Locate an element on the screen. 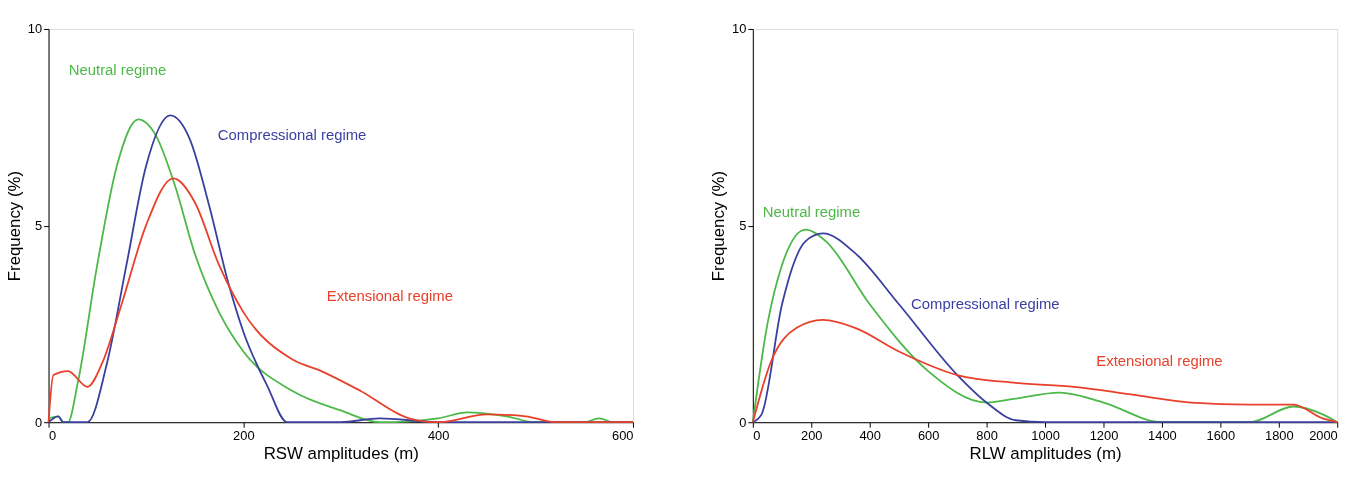 The height and width of the screenshot is (488, 1364). x-axis-title: RLW amplitudes (m) is located at coordinates (1045, 454).